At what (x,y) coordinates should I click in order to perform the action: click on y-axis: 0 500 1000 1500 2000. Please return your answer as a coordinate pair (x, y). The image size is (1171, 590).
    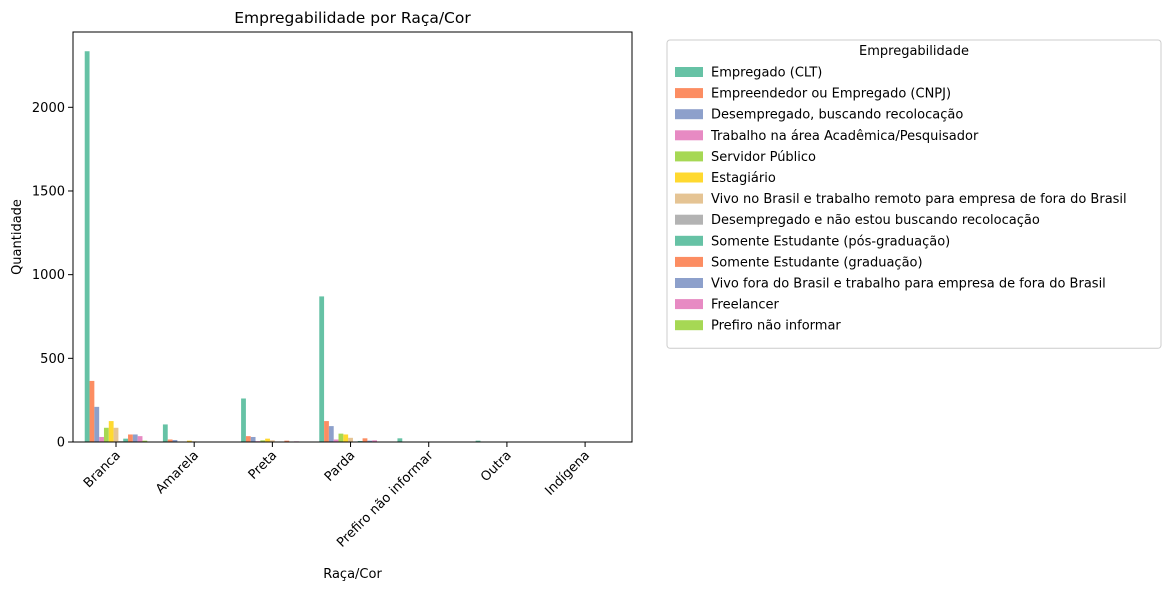
    Looking at the image, I should click on (52, 276).